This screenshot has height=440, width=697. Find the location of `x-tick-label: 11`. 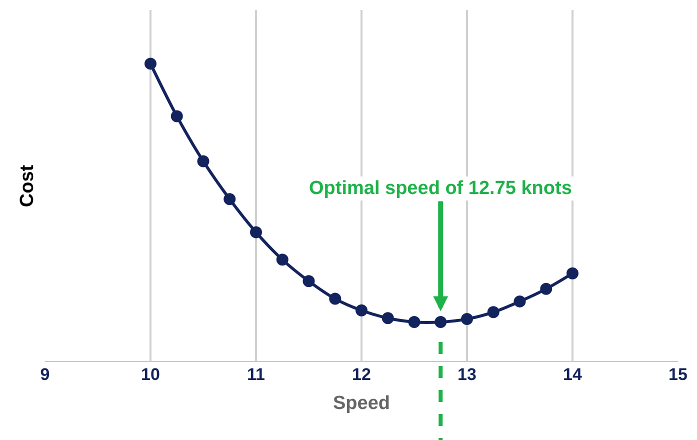

x-tick-label: 11 is located at coordinates (256, 374).